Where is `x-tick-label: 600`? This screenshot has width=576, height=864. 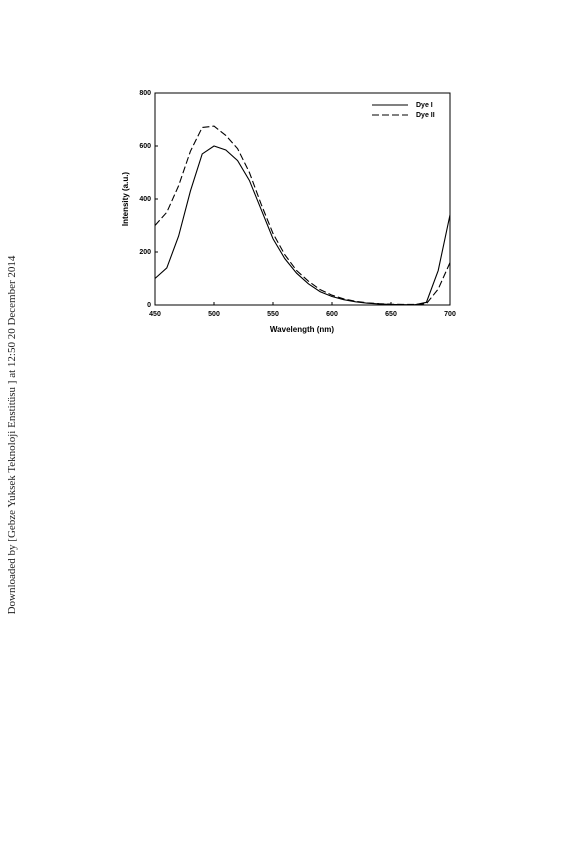 x-tick-label: 600 is located at coordinates (332, 314).